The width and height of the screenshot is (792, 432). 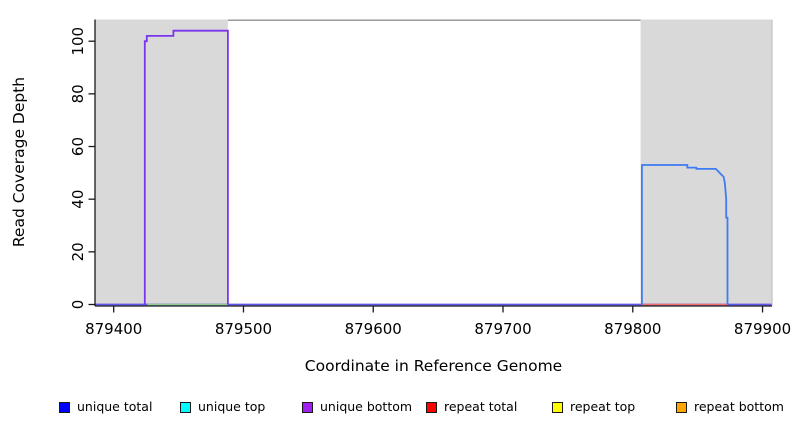 I want to click on legend-label: repeat bottom, so click(x=739, y=406).